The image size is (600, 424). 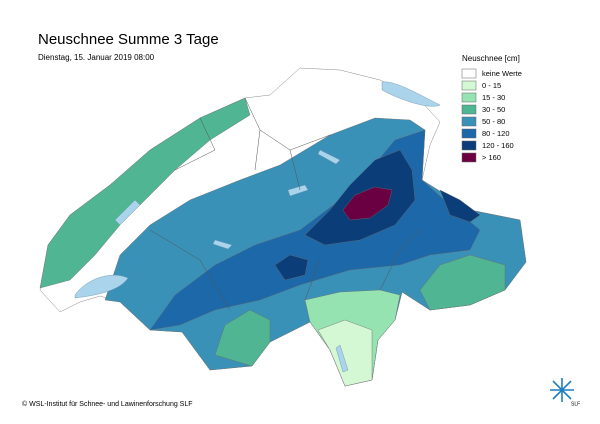 I want to click on legend-label: 0 - 15, so click(x=491, y=85).